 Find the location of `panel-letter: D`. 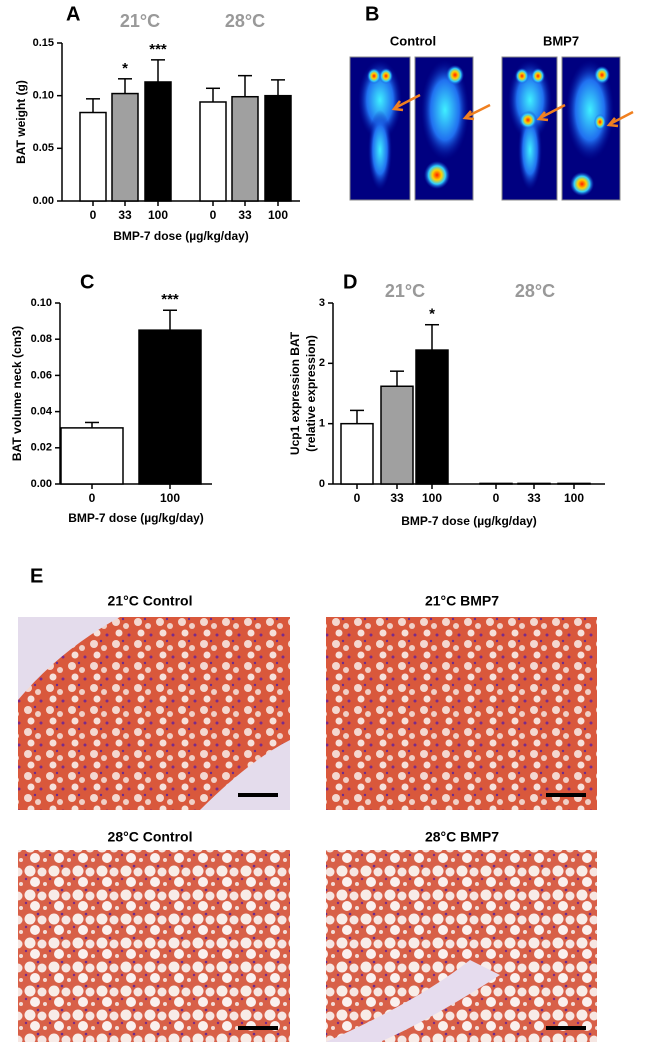

panel-letter: D is located at coordinates (350, 282).